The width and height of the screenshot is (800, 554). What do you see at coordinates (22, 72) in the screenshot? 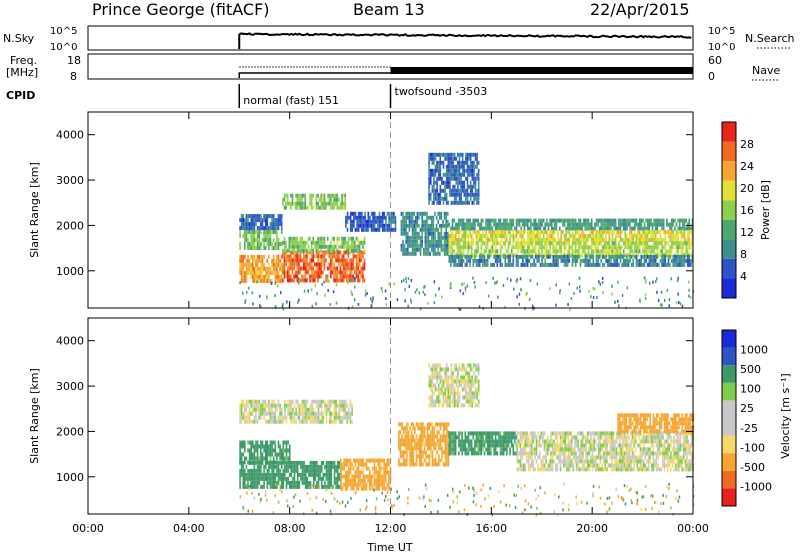
I see `freq-label-2: [MHz]` at bounding box center [22, 72].